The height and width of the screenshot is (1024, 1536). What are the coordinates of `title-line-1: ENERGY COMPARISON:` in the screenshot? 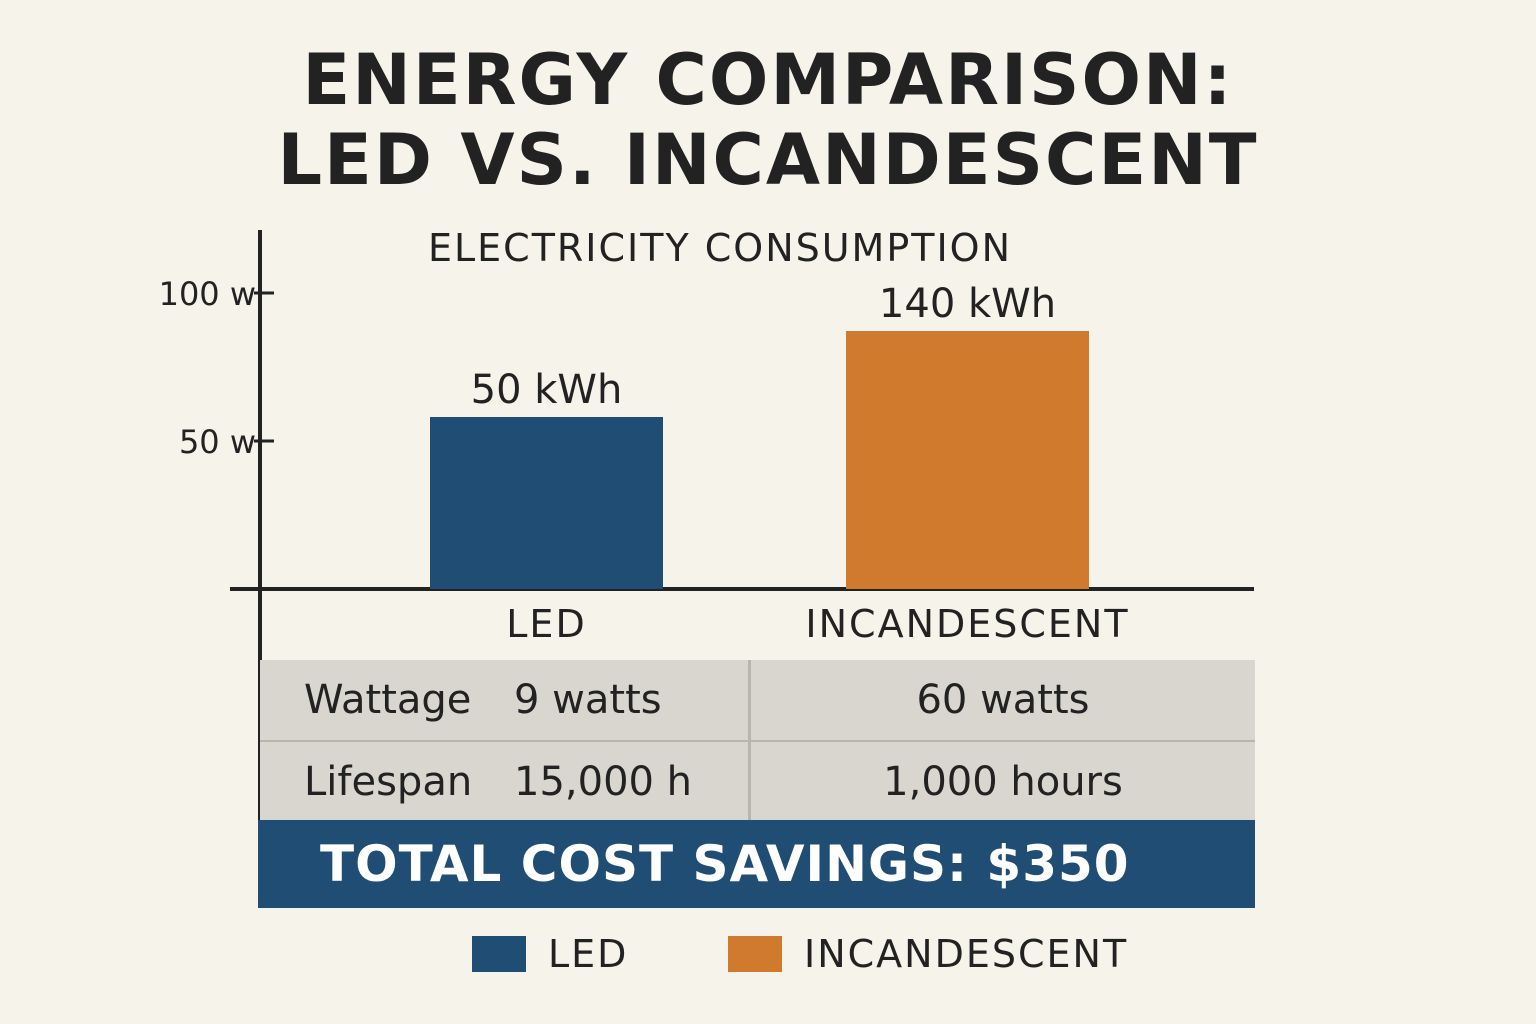 It's located at (768, 80).